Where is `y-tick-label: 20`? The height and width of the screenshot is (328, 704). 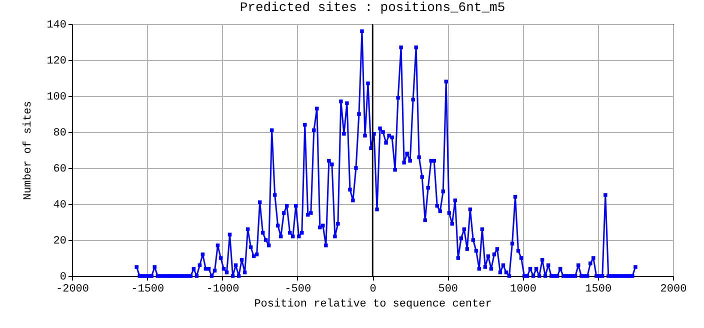 y-tick-label: 20 is located at coordinates (59, 242).